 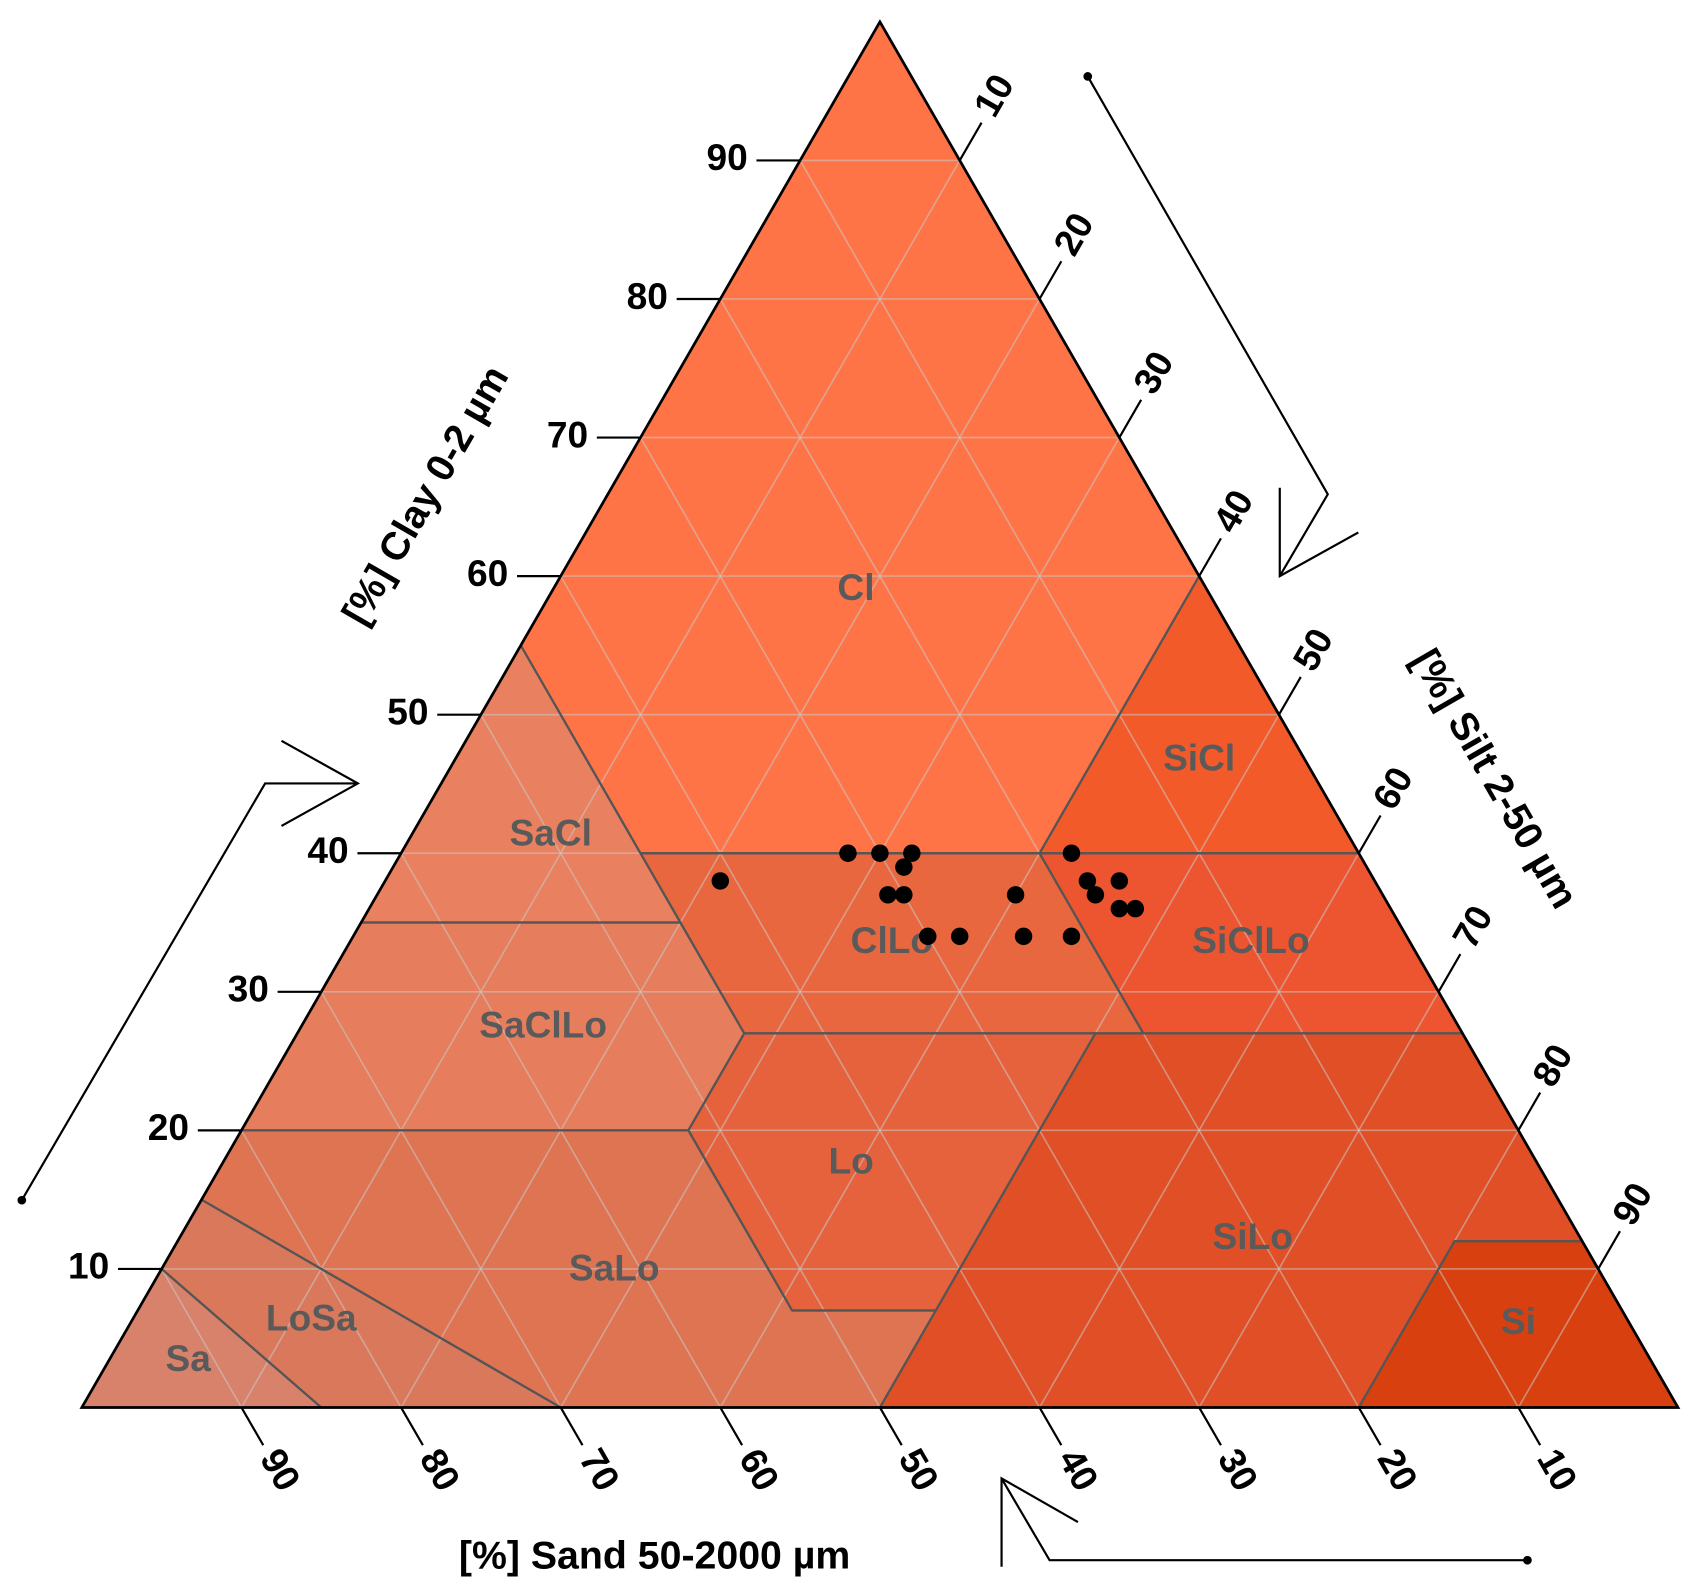 I want to click on silt-tick-label: 30, so click(x=1153, y=372).